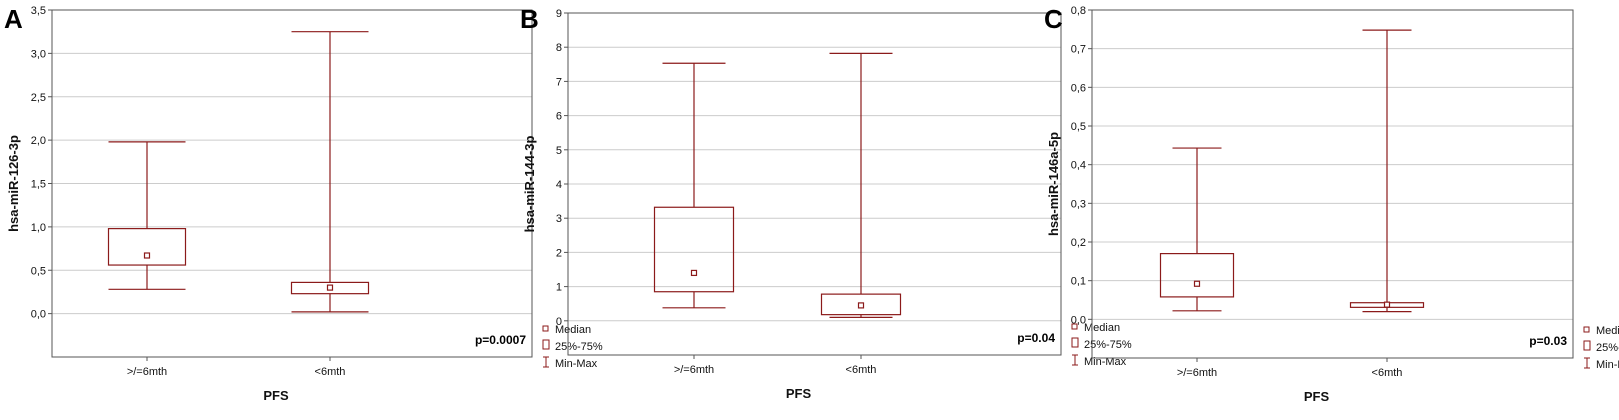  Describe the element at coordinates (38, 98) in the screenshot. I see `y-tick-label: 2,5` at that location.